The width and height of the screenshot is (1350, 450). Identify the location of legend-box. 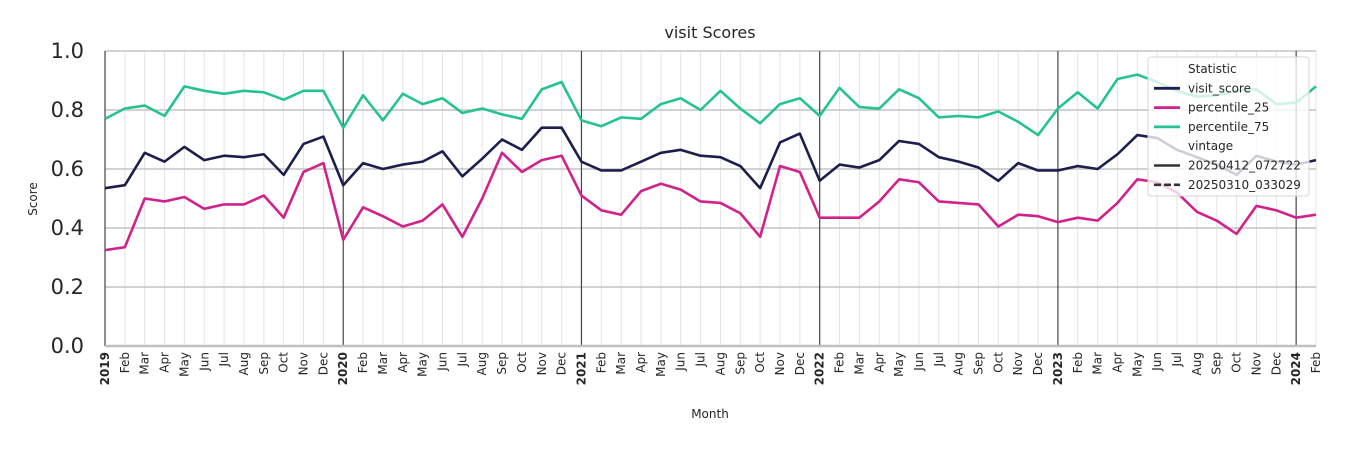
(1228, 126).